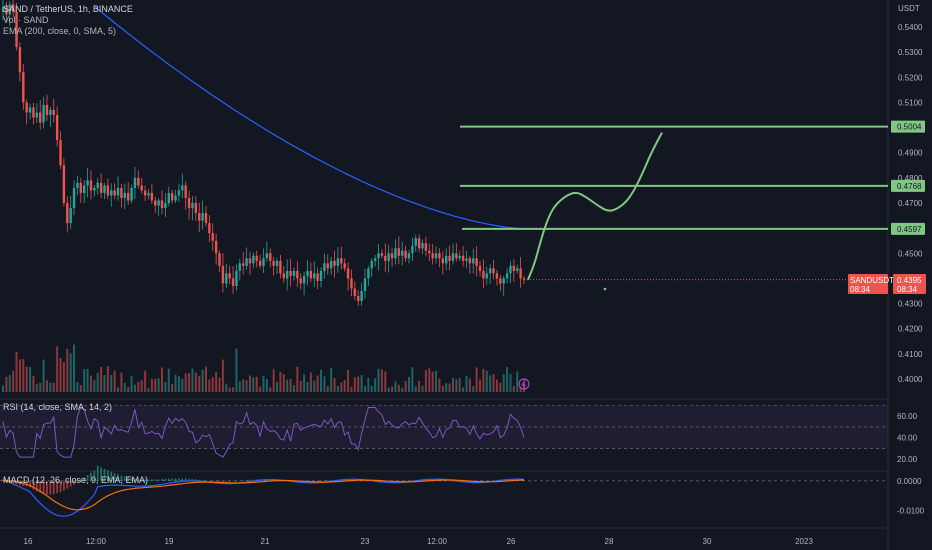 The image size is (932, 550). I want to click on price-tick-label: 0.4800, so click(910, 178).